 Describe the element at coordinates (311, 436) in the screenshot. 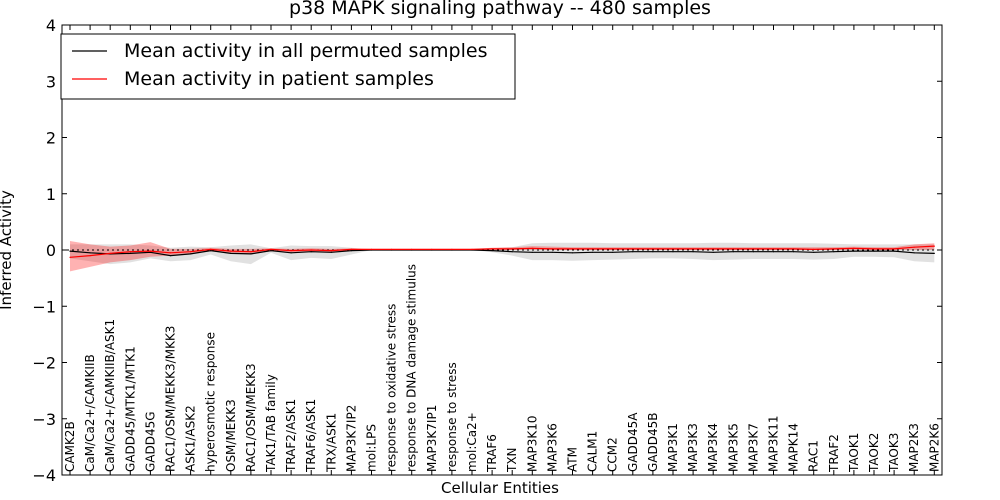

I see `x-tick-label: TRAF6/ASK1` at that location.